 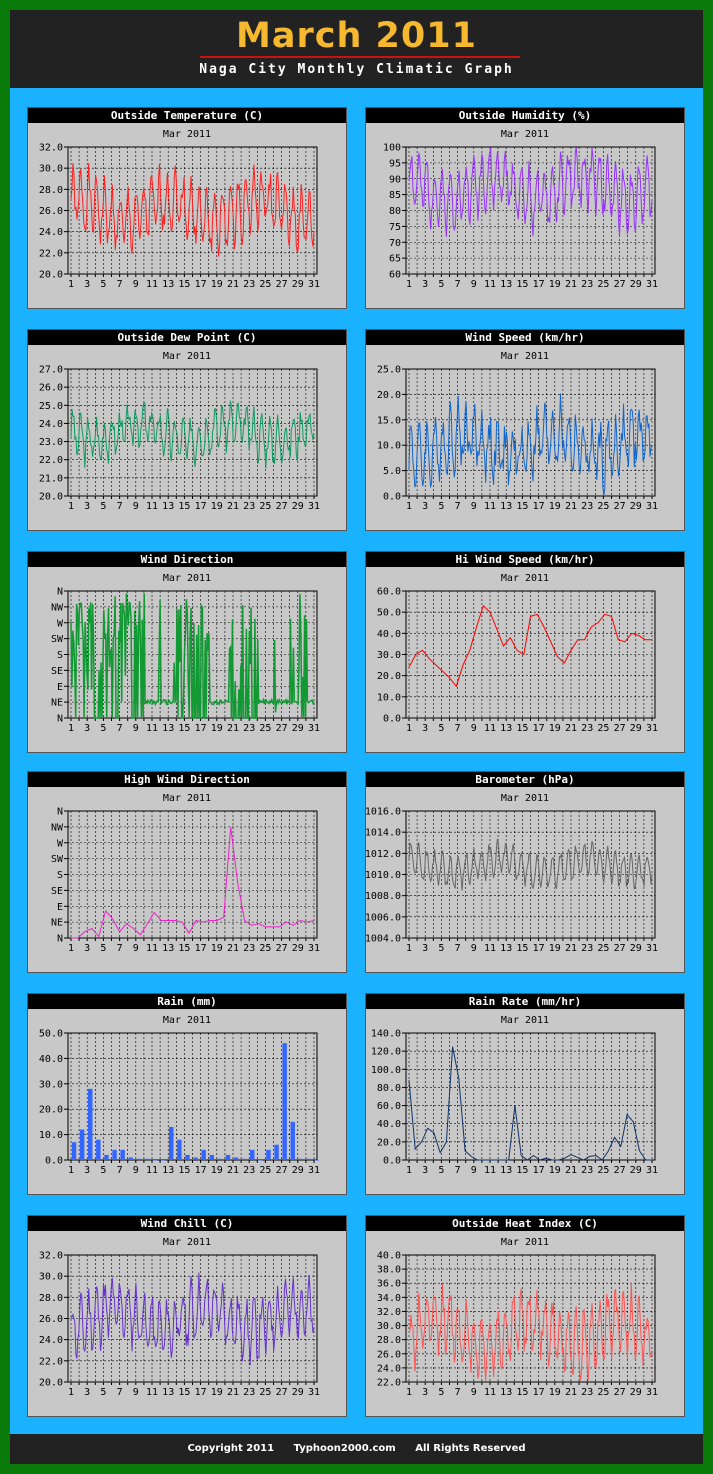 What do you see at coordinates (386, 1034) in the screenshot?
I see `y-tick-label: 140.0` at bounding box center [386, 1034].